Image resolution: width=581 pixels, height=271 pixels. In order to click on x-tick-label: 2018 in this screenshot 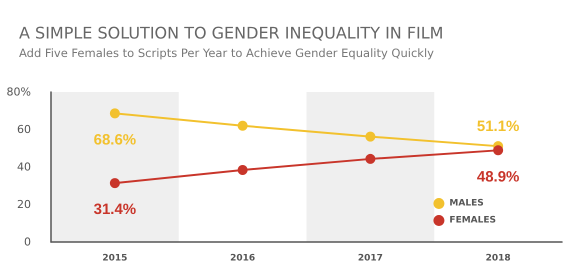, I will do `click(498, 259)`.